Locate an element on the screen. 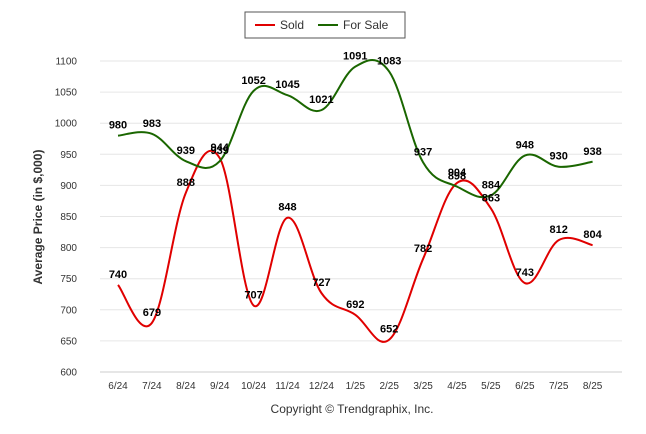  x-tick-label: 8/25 is located at coordinates (593, 386).